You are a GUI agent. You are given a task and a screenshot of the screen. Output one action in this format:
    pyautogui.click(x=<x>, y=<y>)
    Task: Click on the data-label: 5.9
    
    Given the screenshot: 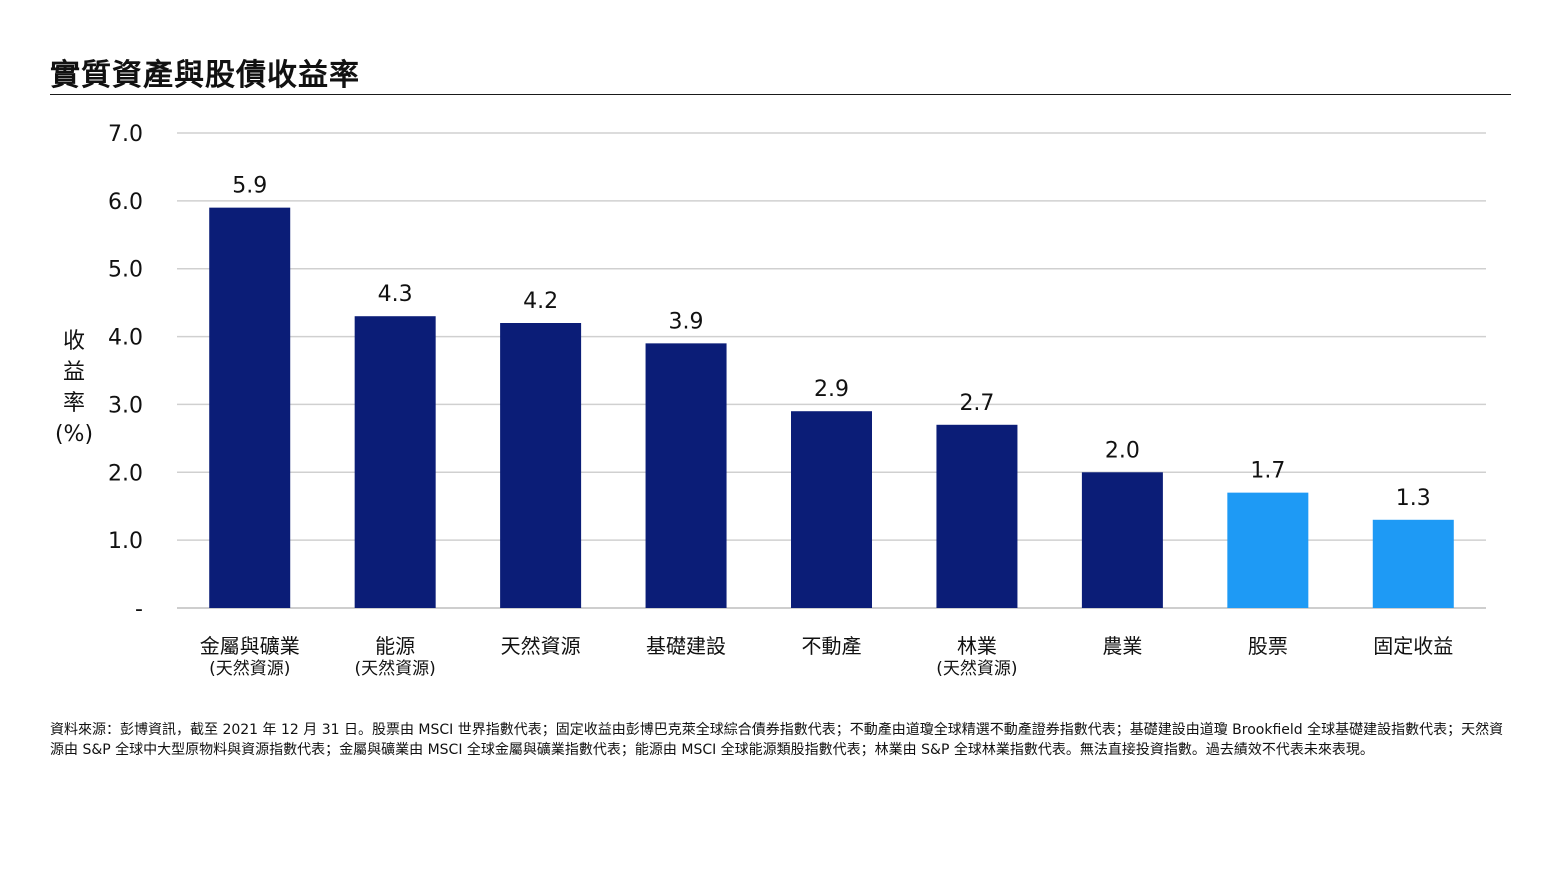 What is the action you would take?
    pyautogui.click(x=249, y=186)
    